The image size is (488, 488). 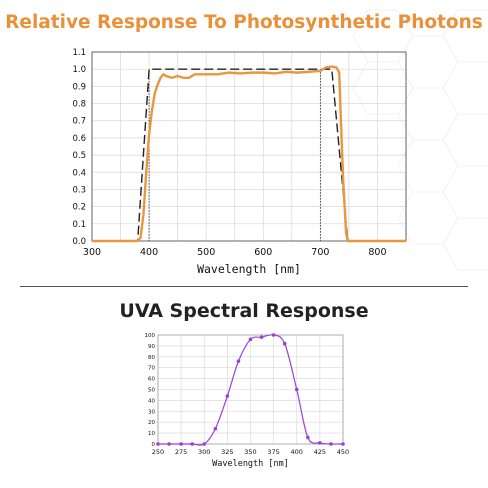 What do you see at coordinates (273, 452) in the screenshot?
I see `x-tick-label: 375` at bounding box center [273, 452].